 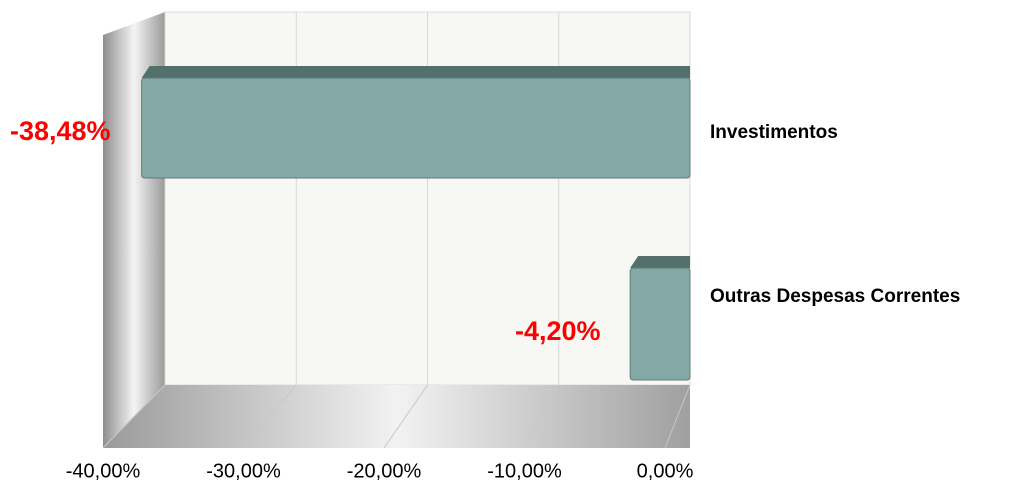 I want to click on x-tick-label: -10,00%, so click(x=524, y=471).